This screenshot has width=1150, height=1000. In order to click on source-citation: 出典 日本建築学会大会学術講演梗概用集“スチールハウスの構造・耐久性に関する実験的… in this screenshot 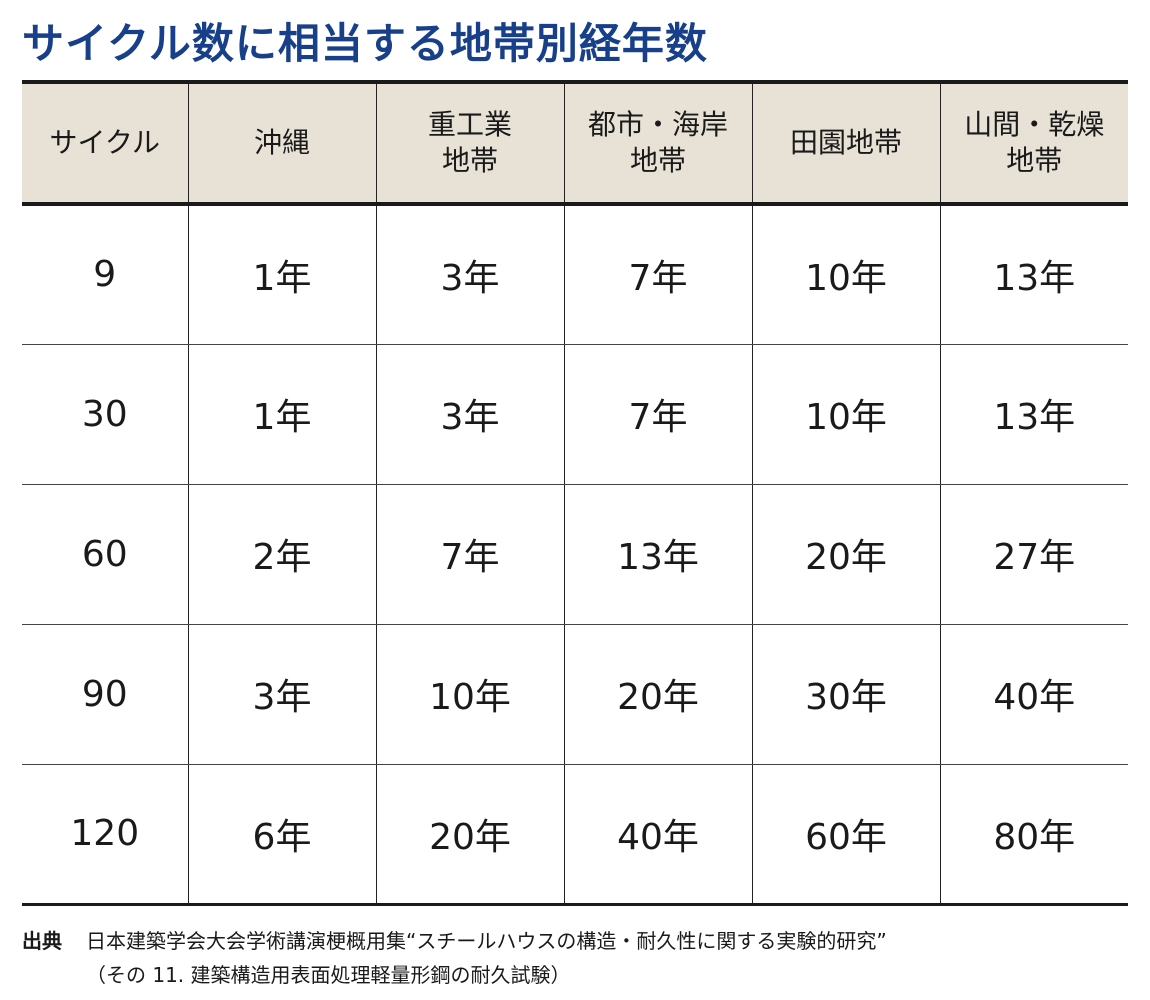, I will do `click(577, 958)`.